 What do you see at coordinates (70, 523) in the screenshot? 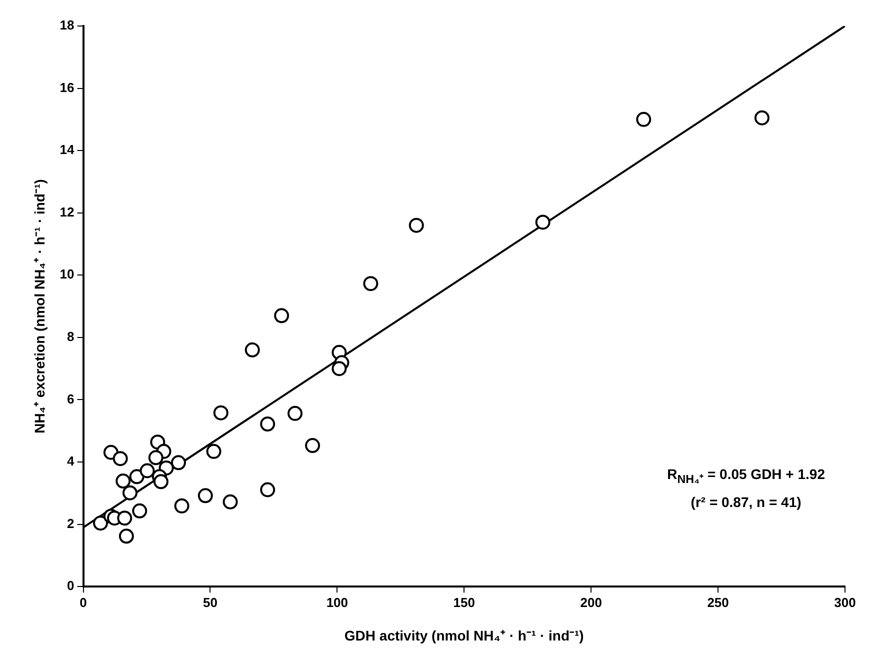
I see `y-tick-label: 2` at bounding box center [70, 523].